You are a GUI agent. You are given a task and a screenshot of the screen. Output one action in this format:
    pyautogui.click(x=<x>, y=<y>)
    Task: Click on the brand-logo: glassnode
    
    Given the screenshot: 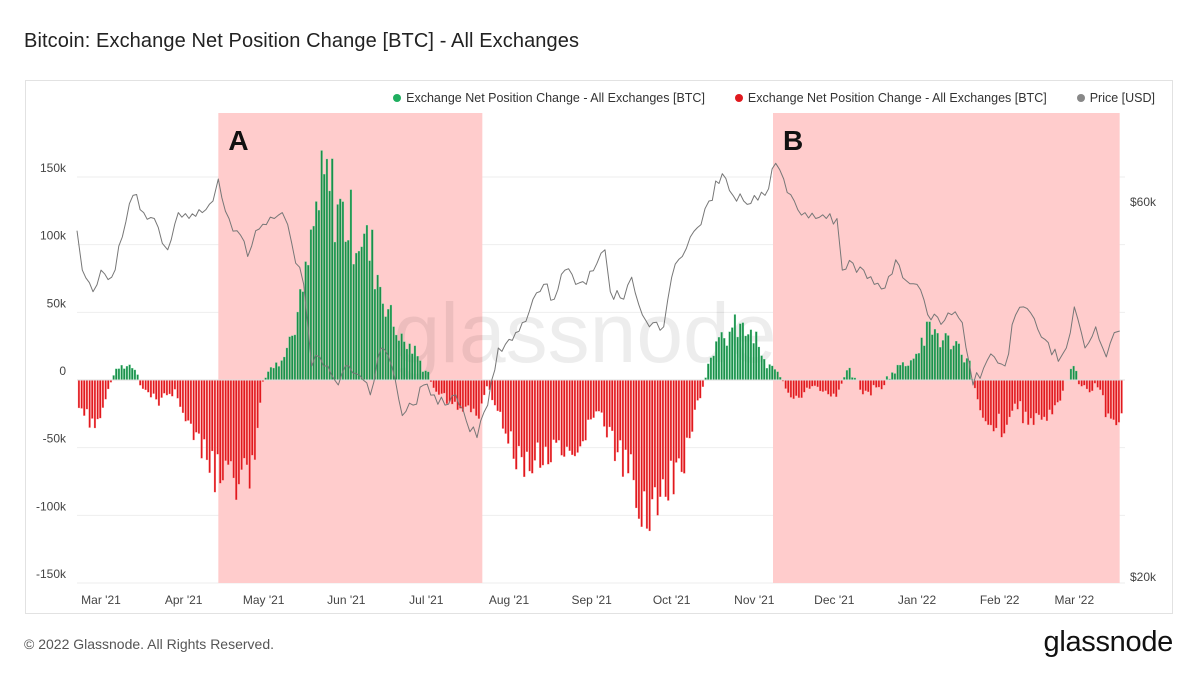 What is the action you would take?
    pyautogui.click(x=1108, y=642)
    